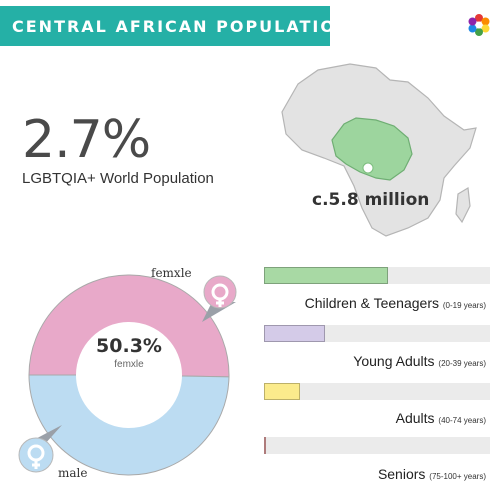 This screenshot has height=500, width=500. Describe the element at coordinates (73, 473) in the screenshot. I see `legend-male: male` at that location.